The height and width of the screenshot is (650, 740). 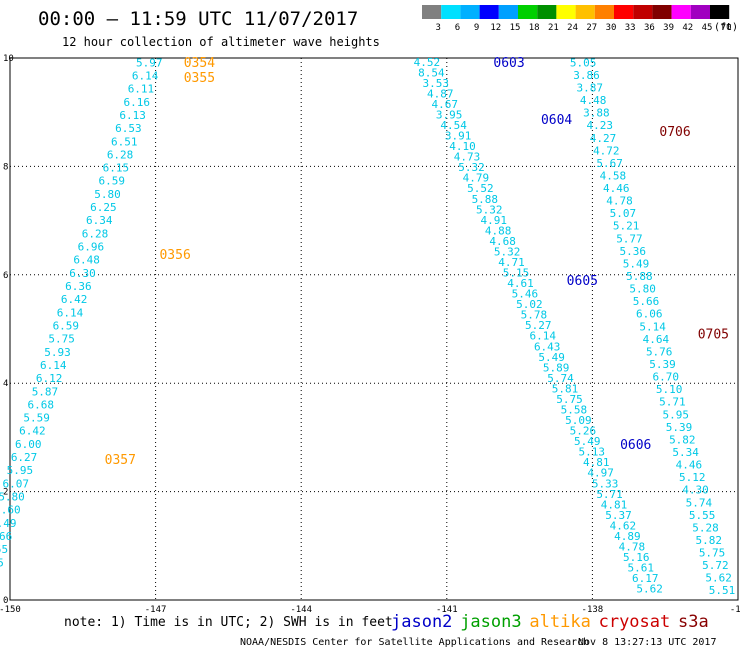 I want to click on colorbar-label: 70, so click(x=726, y=28).